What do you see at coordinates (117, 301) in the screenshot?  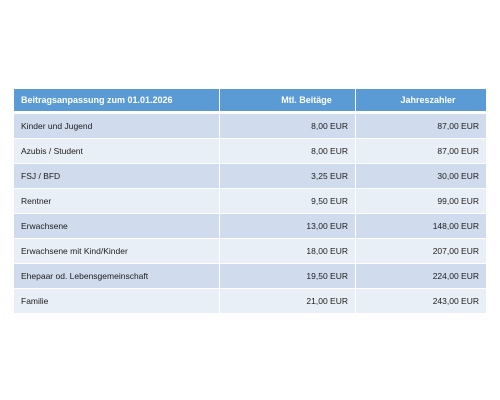 I see `row-category: Familie` at bounding box center [117, 301].